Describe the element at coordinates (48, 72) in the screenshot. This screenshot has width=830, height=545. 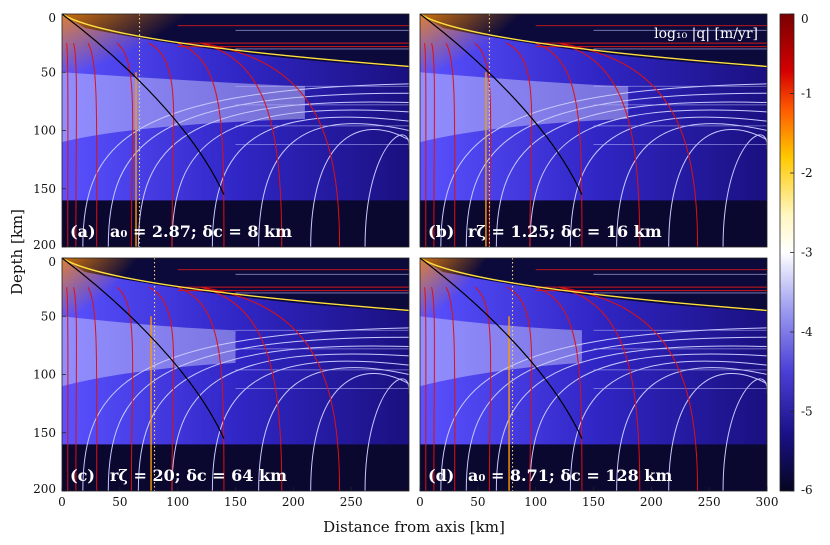
I see `y-tick-label: 50` at that location.